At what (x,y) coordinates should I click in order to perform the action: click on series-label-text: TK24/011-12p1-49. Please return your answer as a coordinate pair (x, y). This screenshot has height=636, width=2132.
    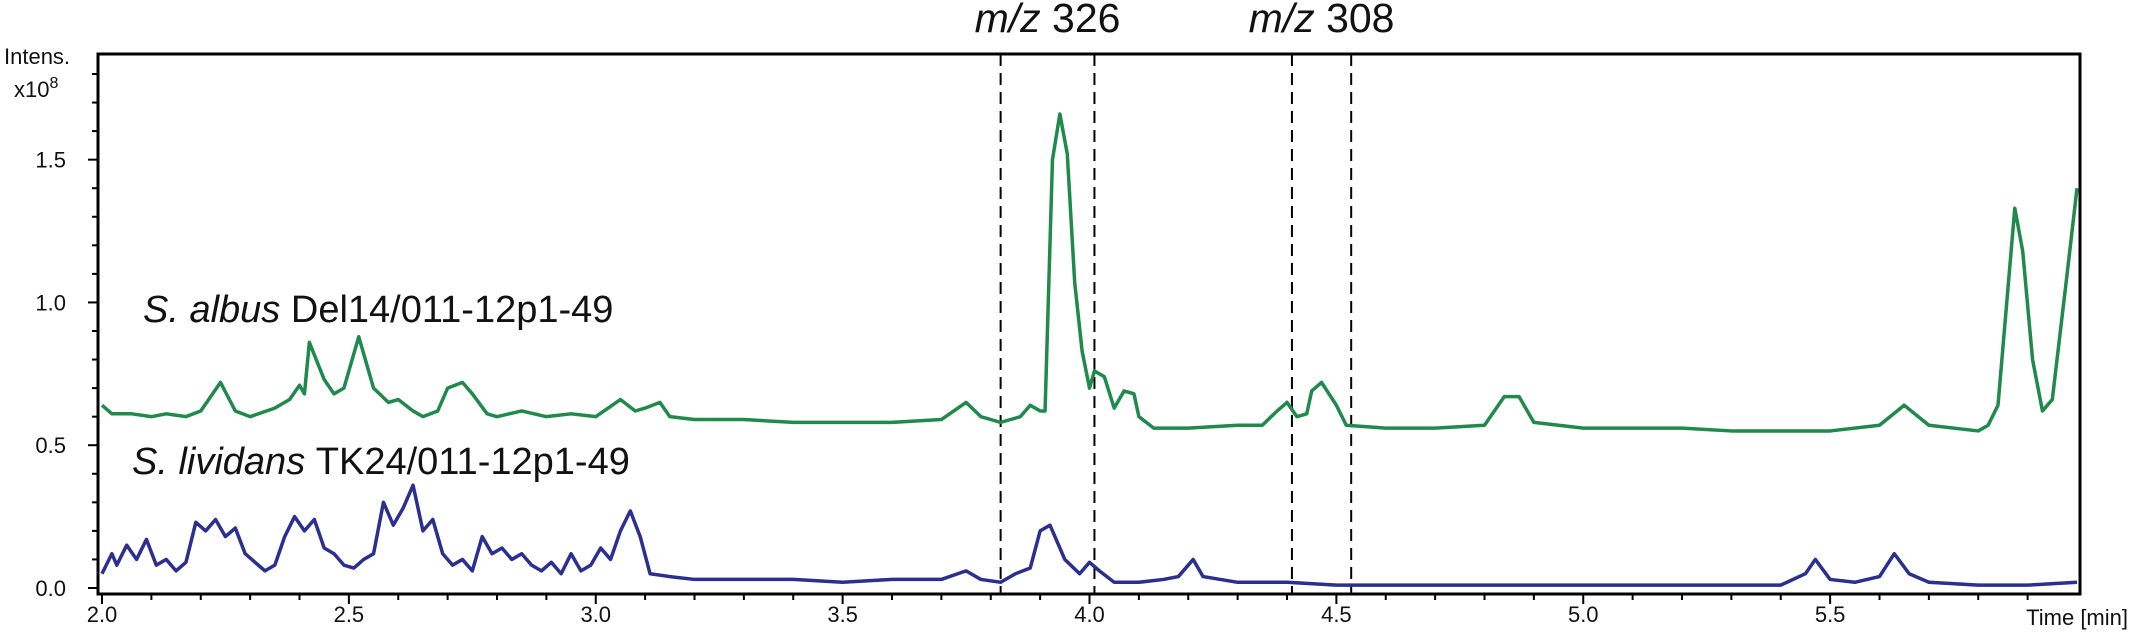
    Looking at the image, I should click on (473, 462).